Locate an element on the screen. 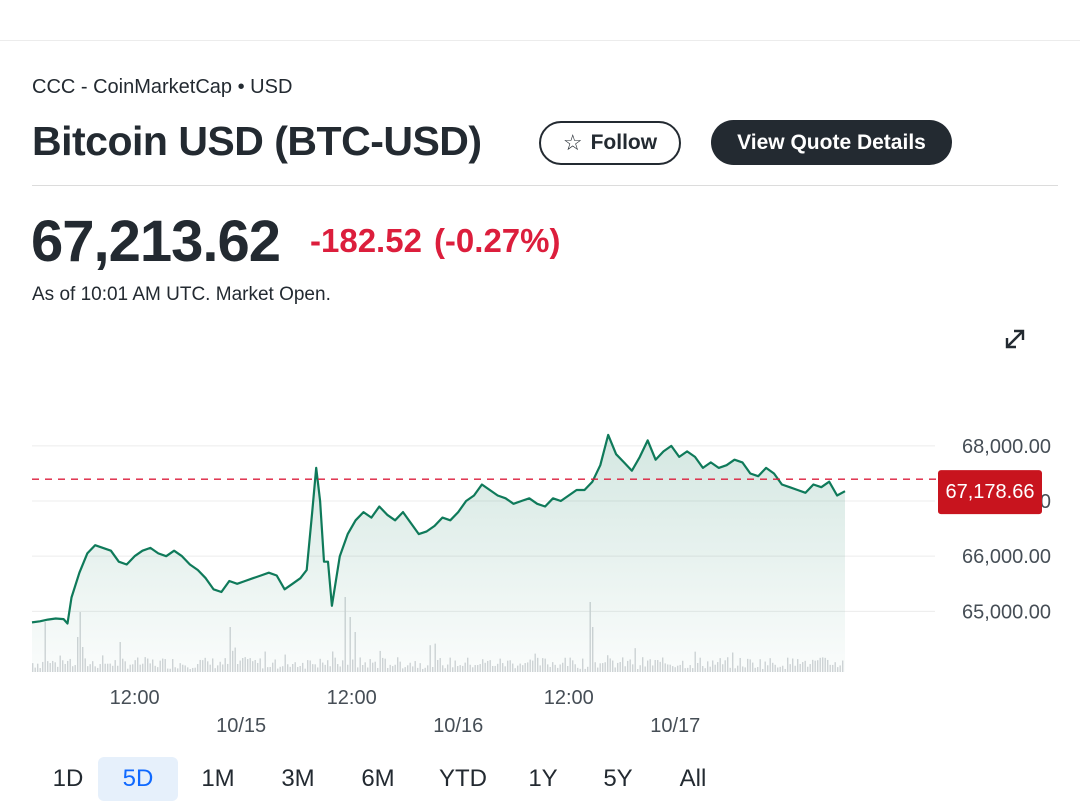  y-tick-label: 66,000.00 is located at coordinates (1006, 557).